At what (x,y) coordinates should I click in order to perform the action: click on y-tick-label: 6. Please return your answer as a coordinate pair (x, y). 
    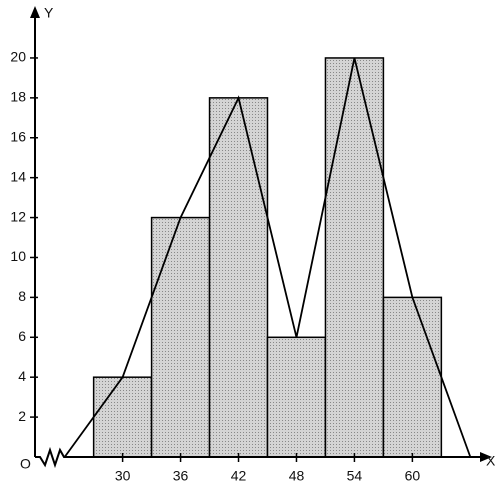
    Looking at the image, I should click on (22, 336).